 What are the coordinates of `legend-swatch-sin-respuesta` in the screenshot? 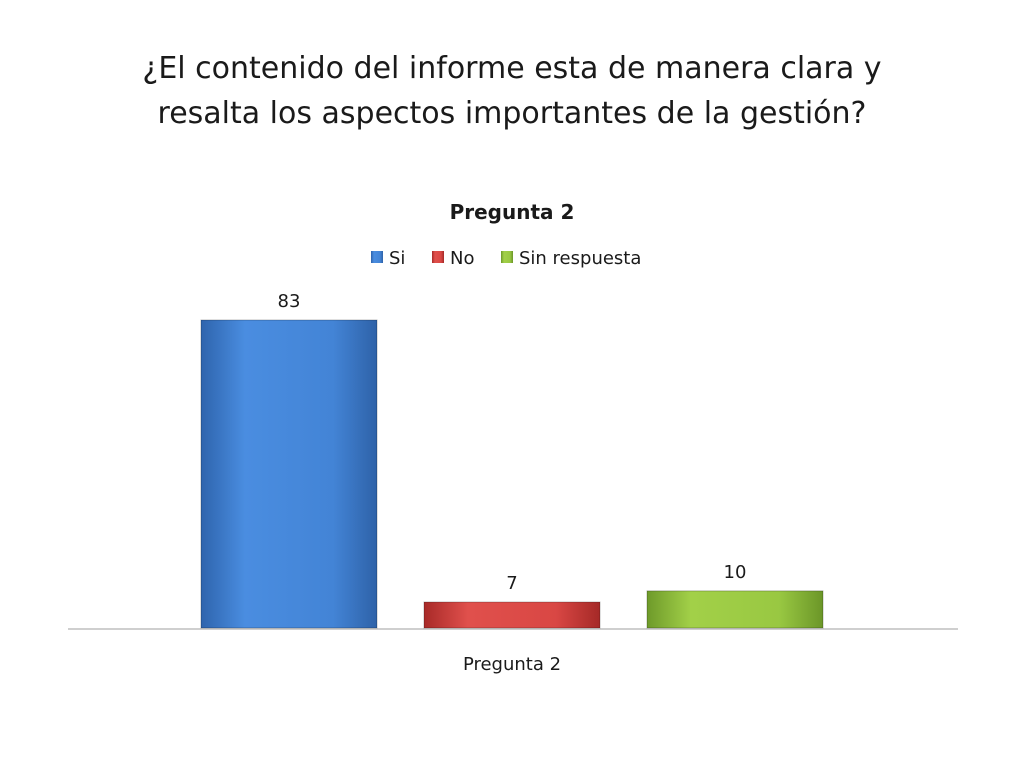 It's located at (507, 257).